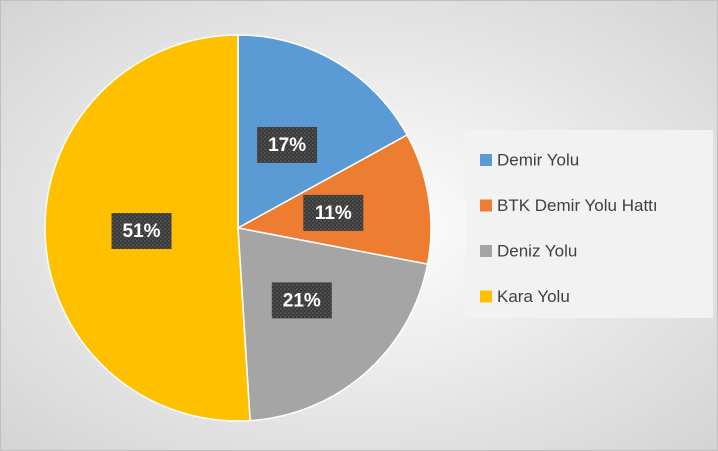  I want to click on legend-label: BTK Demir Yolu Hattı, so click(577, 205).